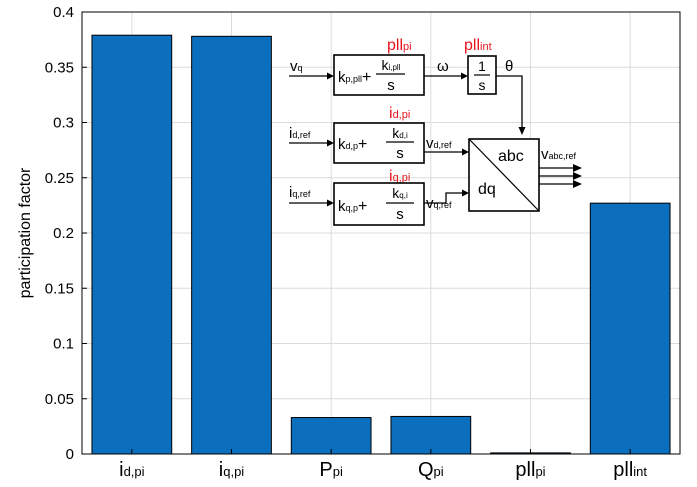  I want to click on dq-label: dq, so click(487, 189).